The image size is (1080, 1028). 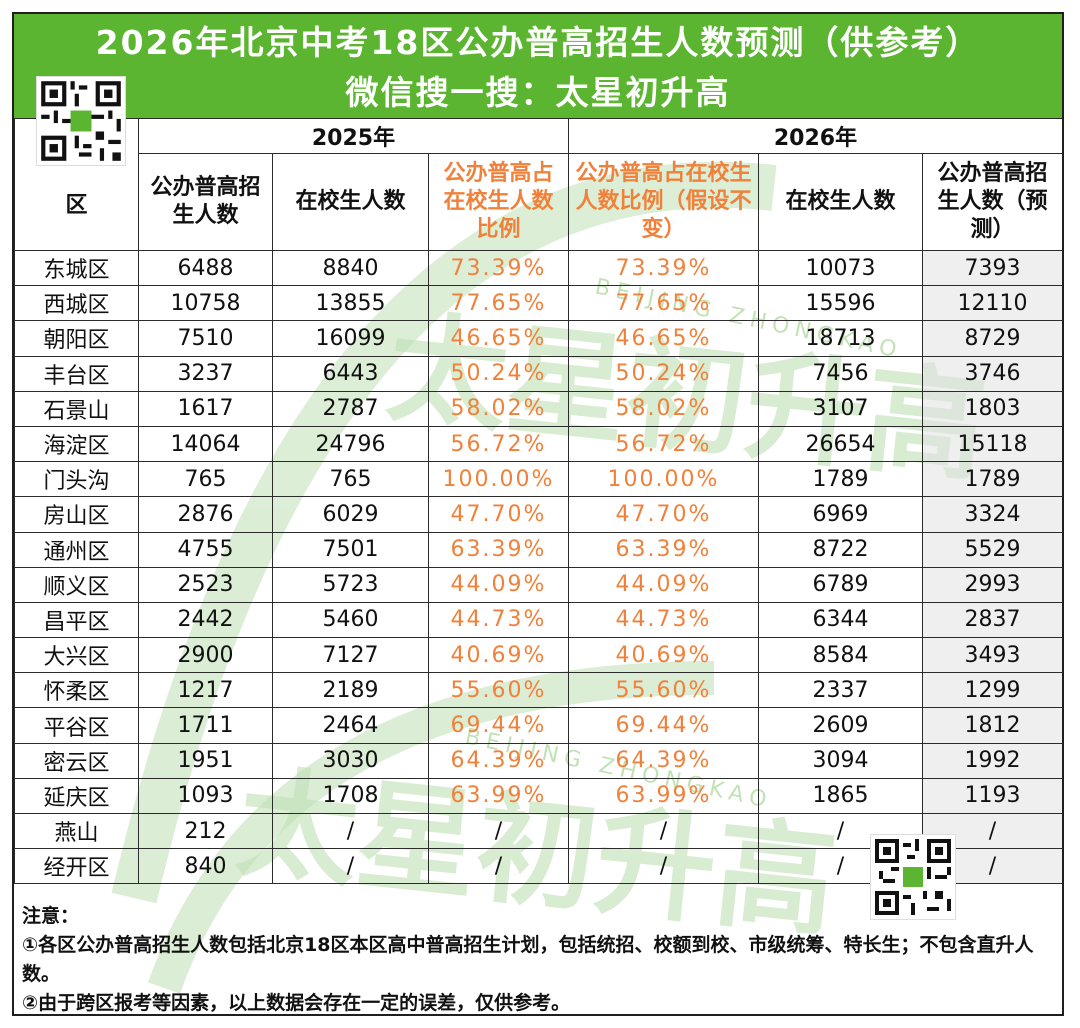 I want to click on cell-enroll-2025: 1093, so click(x=205, y=796).